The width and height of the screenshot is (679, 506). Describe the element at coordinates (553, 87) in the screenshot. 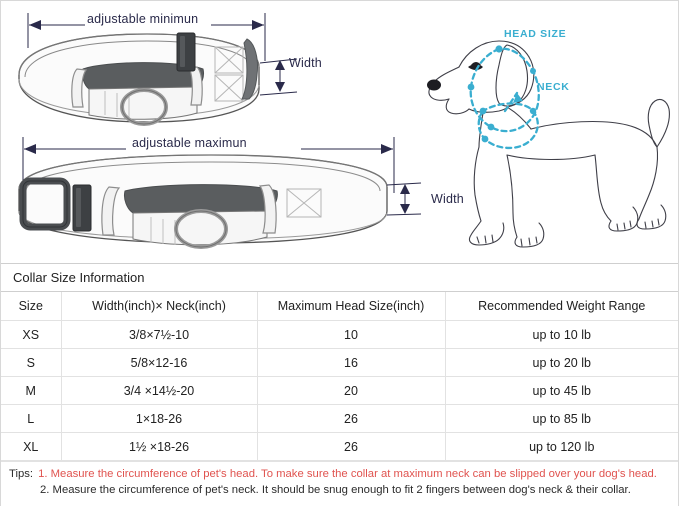

I see `label-neck: NECK` at that location.